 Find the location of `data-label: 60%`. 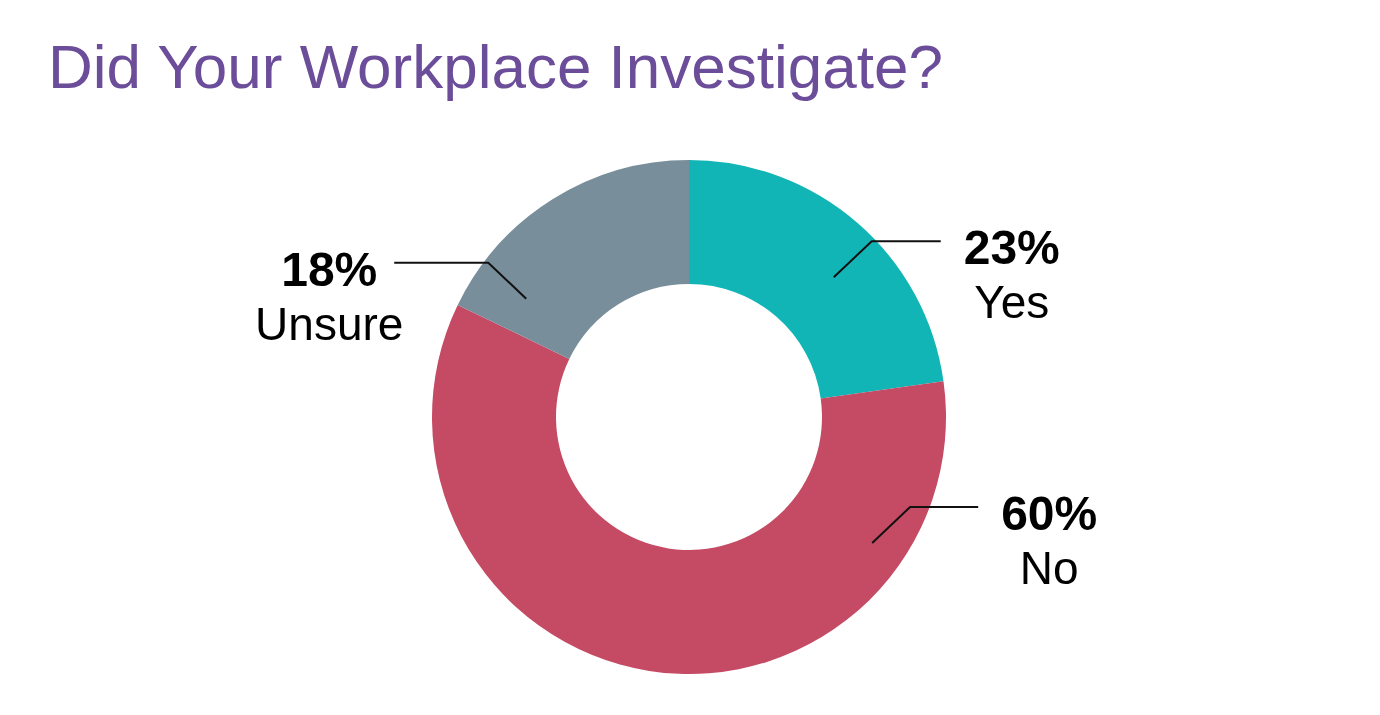

data-label: 60% is located at coordinates (1049, 513).